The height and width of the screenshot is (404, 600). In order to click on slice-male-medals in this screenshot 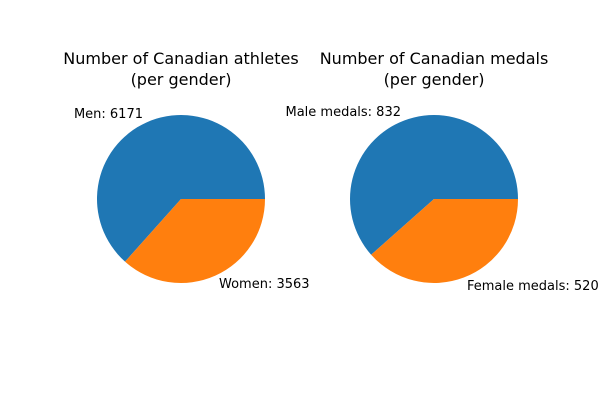, I will do `click(434, 184)`.